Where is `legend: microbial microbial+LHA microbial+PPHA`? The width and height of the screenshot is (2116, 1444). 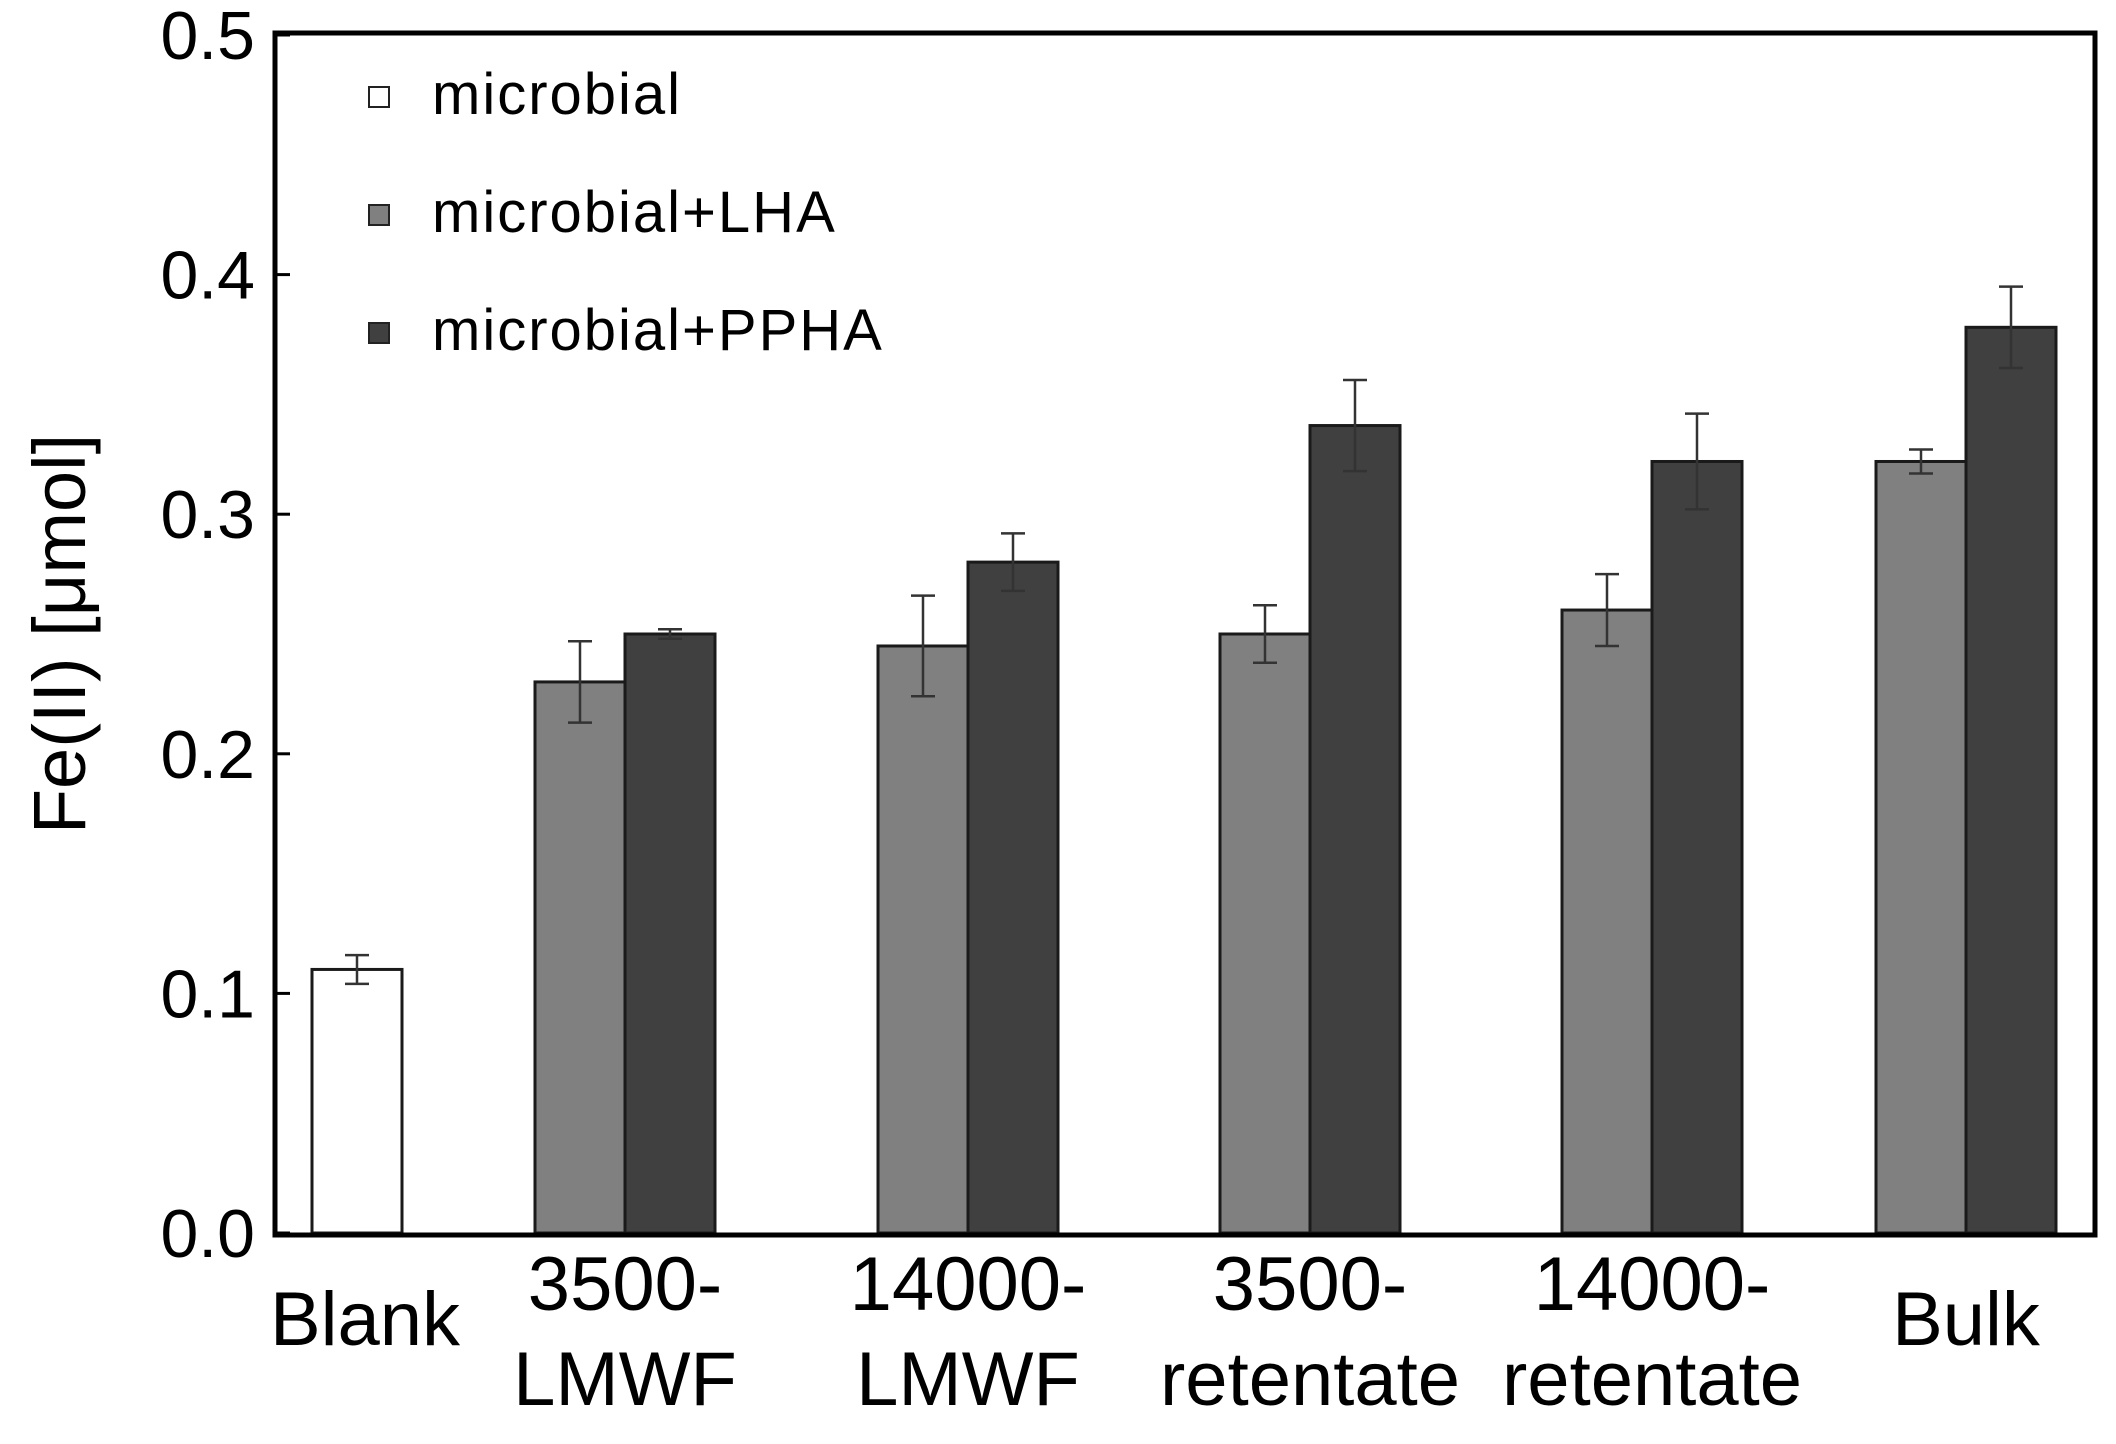 legend: microbial microbial+LHA microbial+PPHA is located at coordinates (626, 212).